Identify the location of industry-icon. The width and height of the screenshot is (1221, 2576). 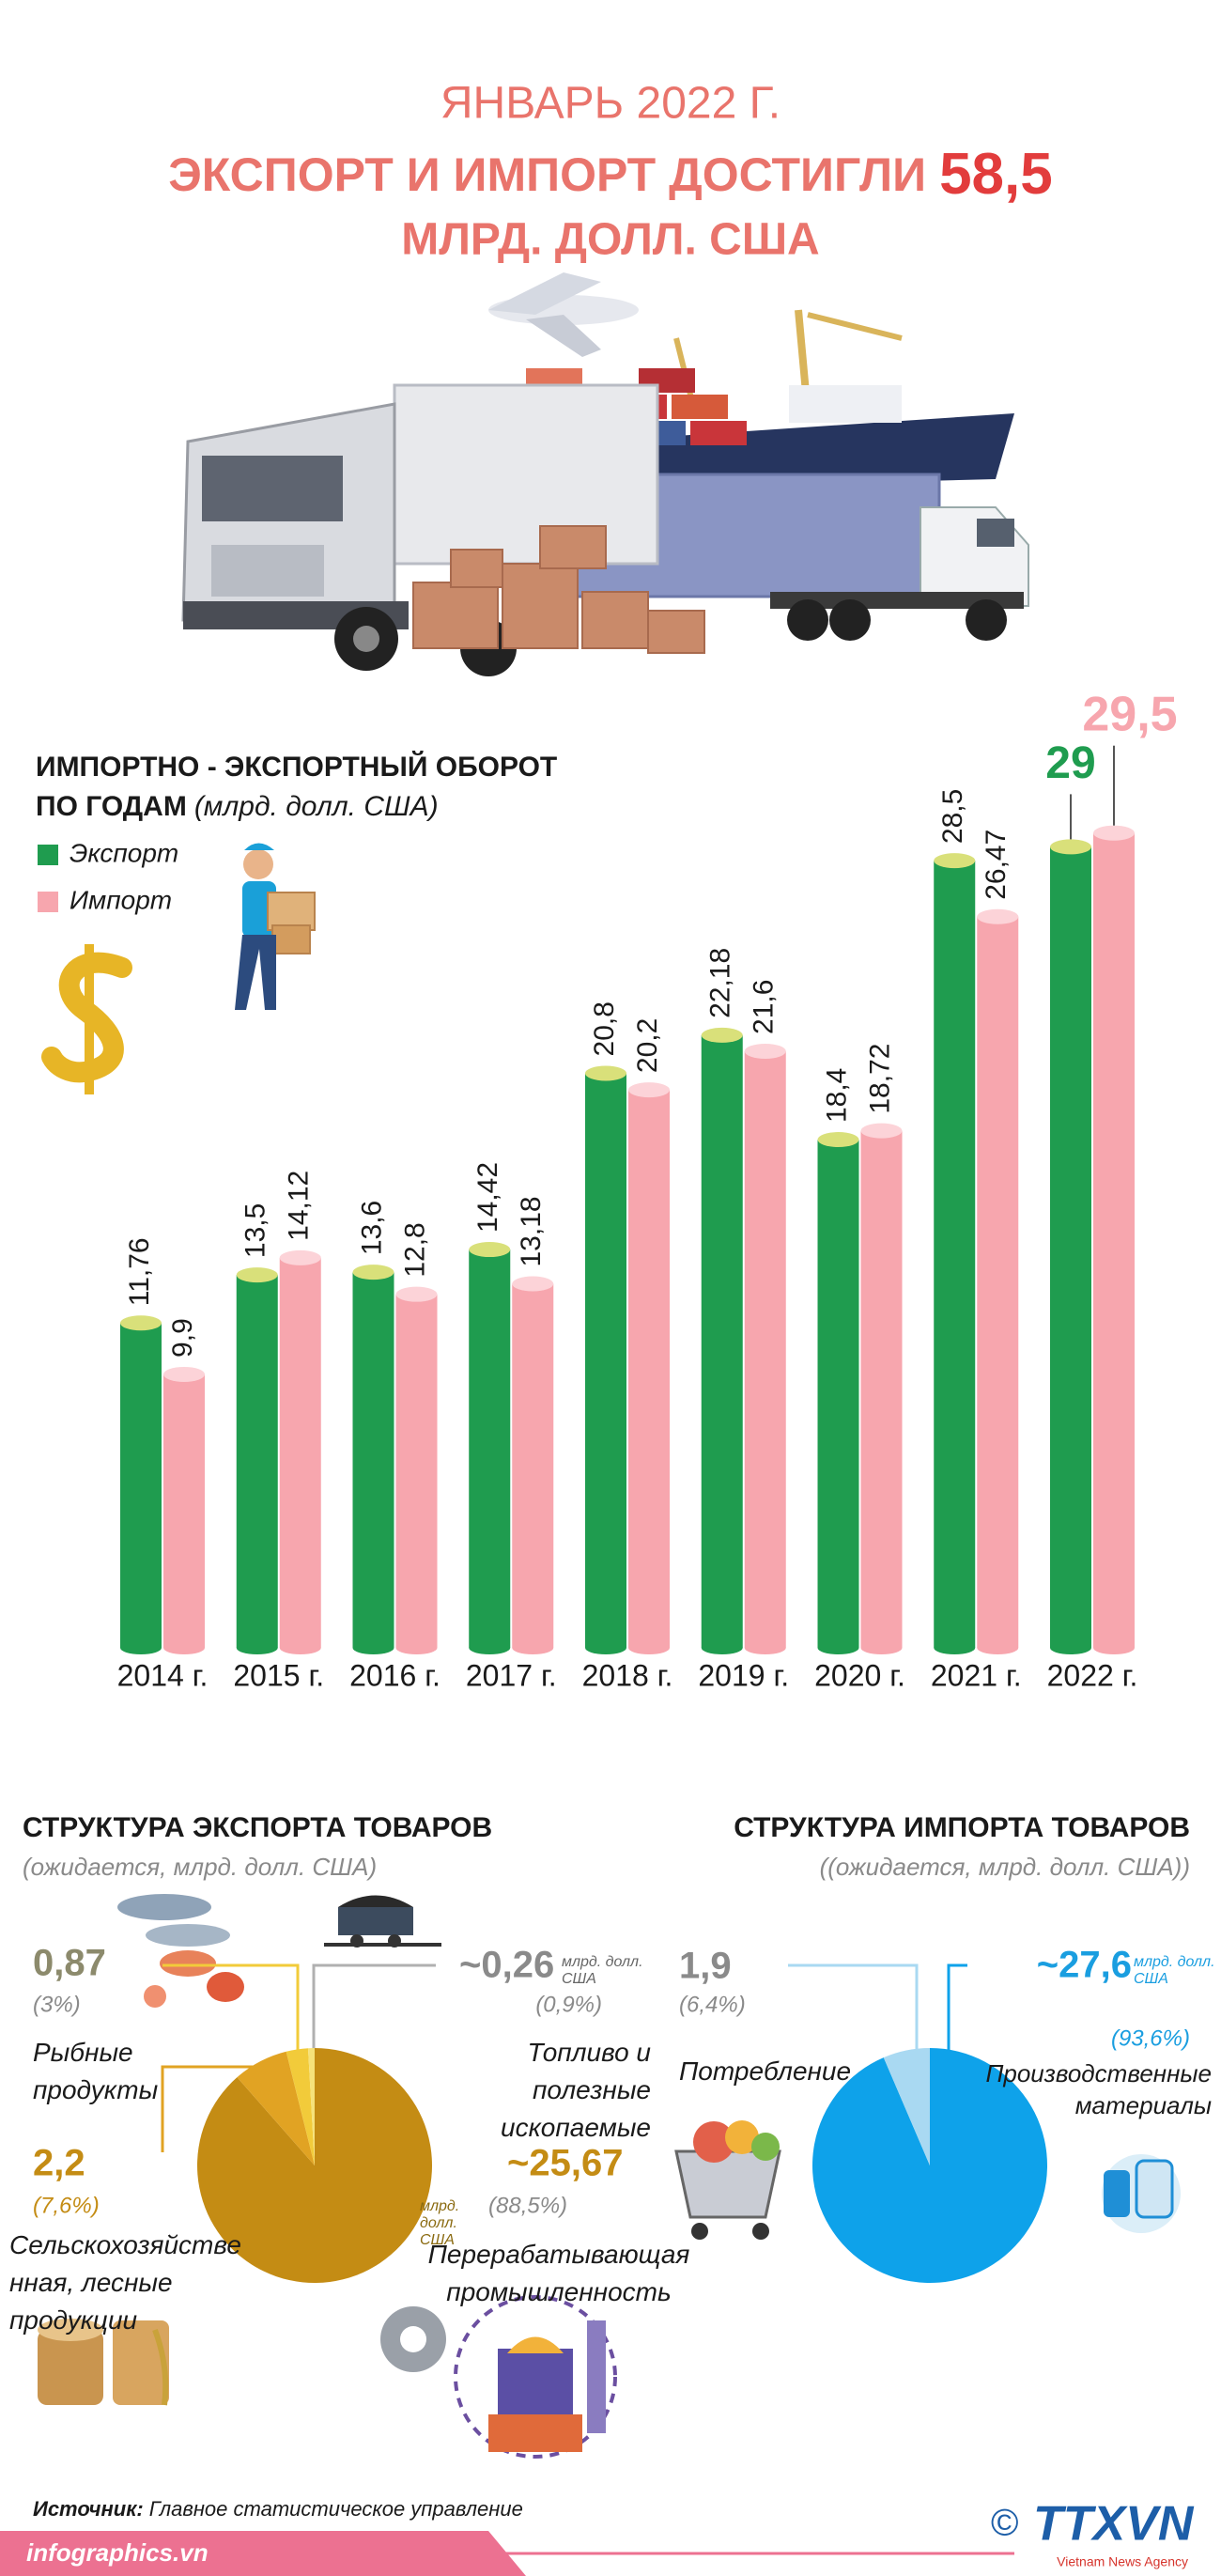
(498, 2377).